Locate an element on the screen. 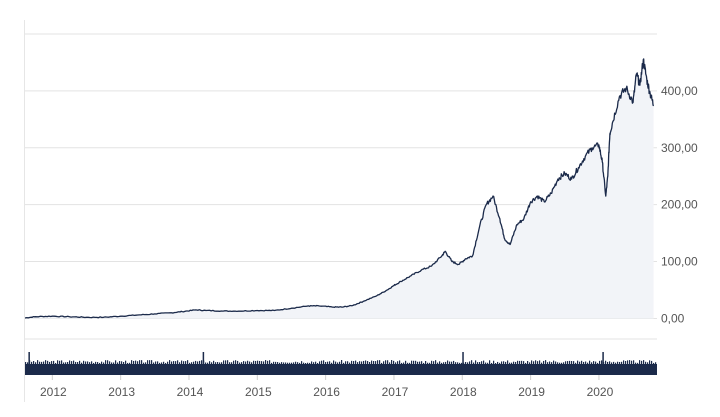 Image resolution: width=720 pixels, height=417 pixels. x-axis-ticks: 2012 2013 2014 2015 2016 2017 2018 2019 2020 is located at coordinates (327, 387).